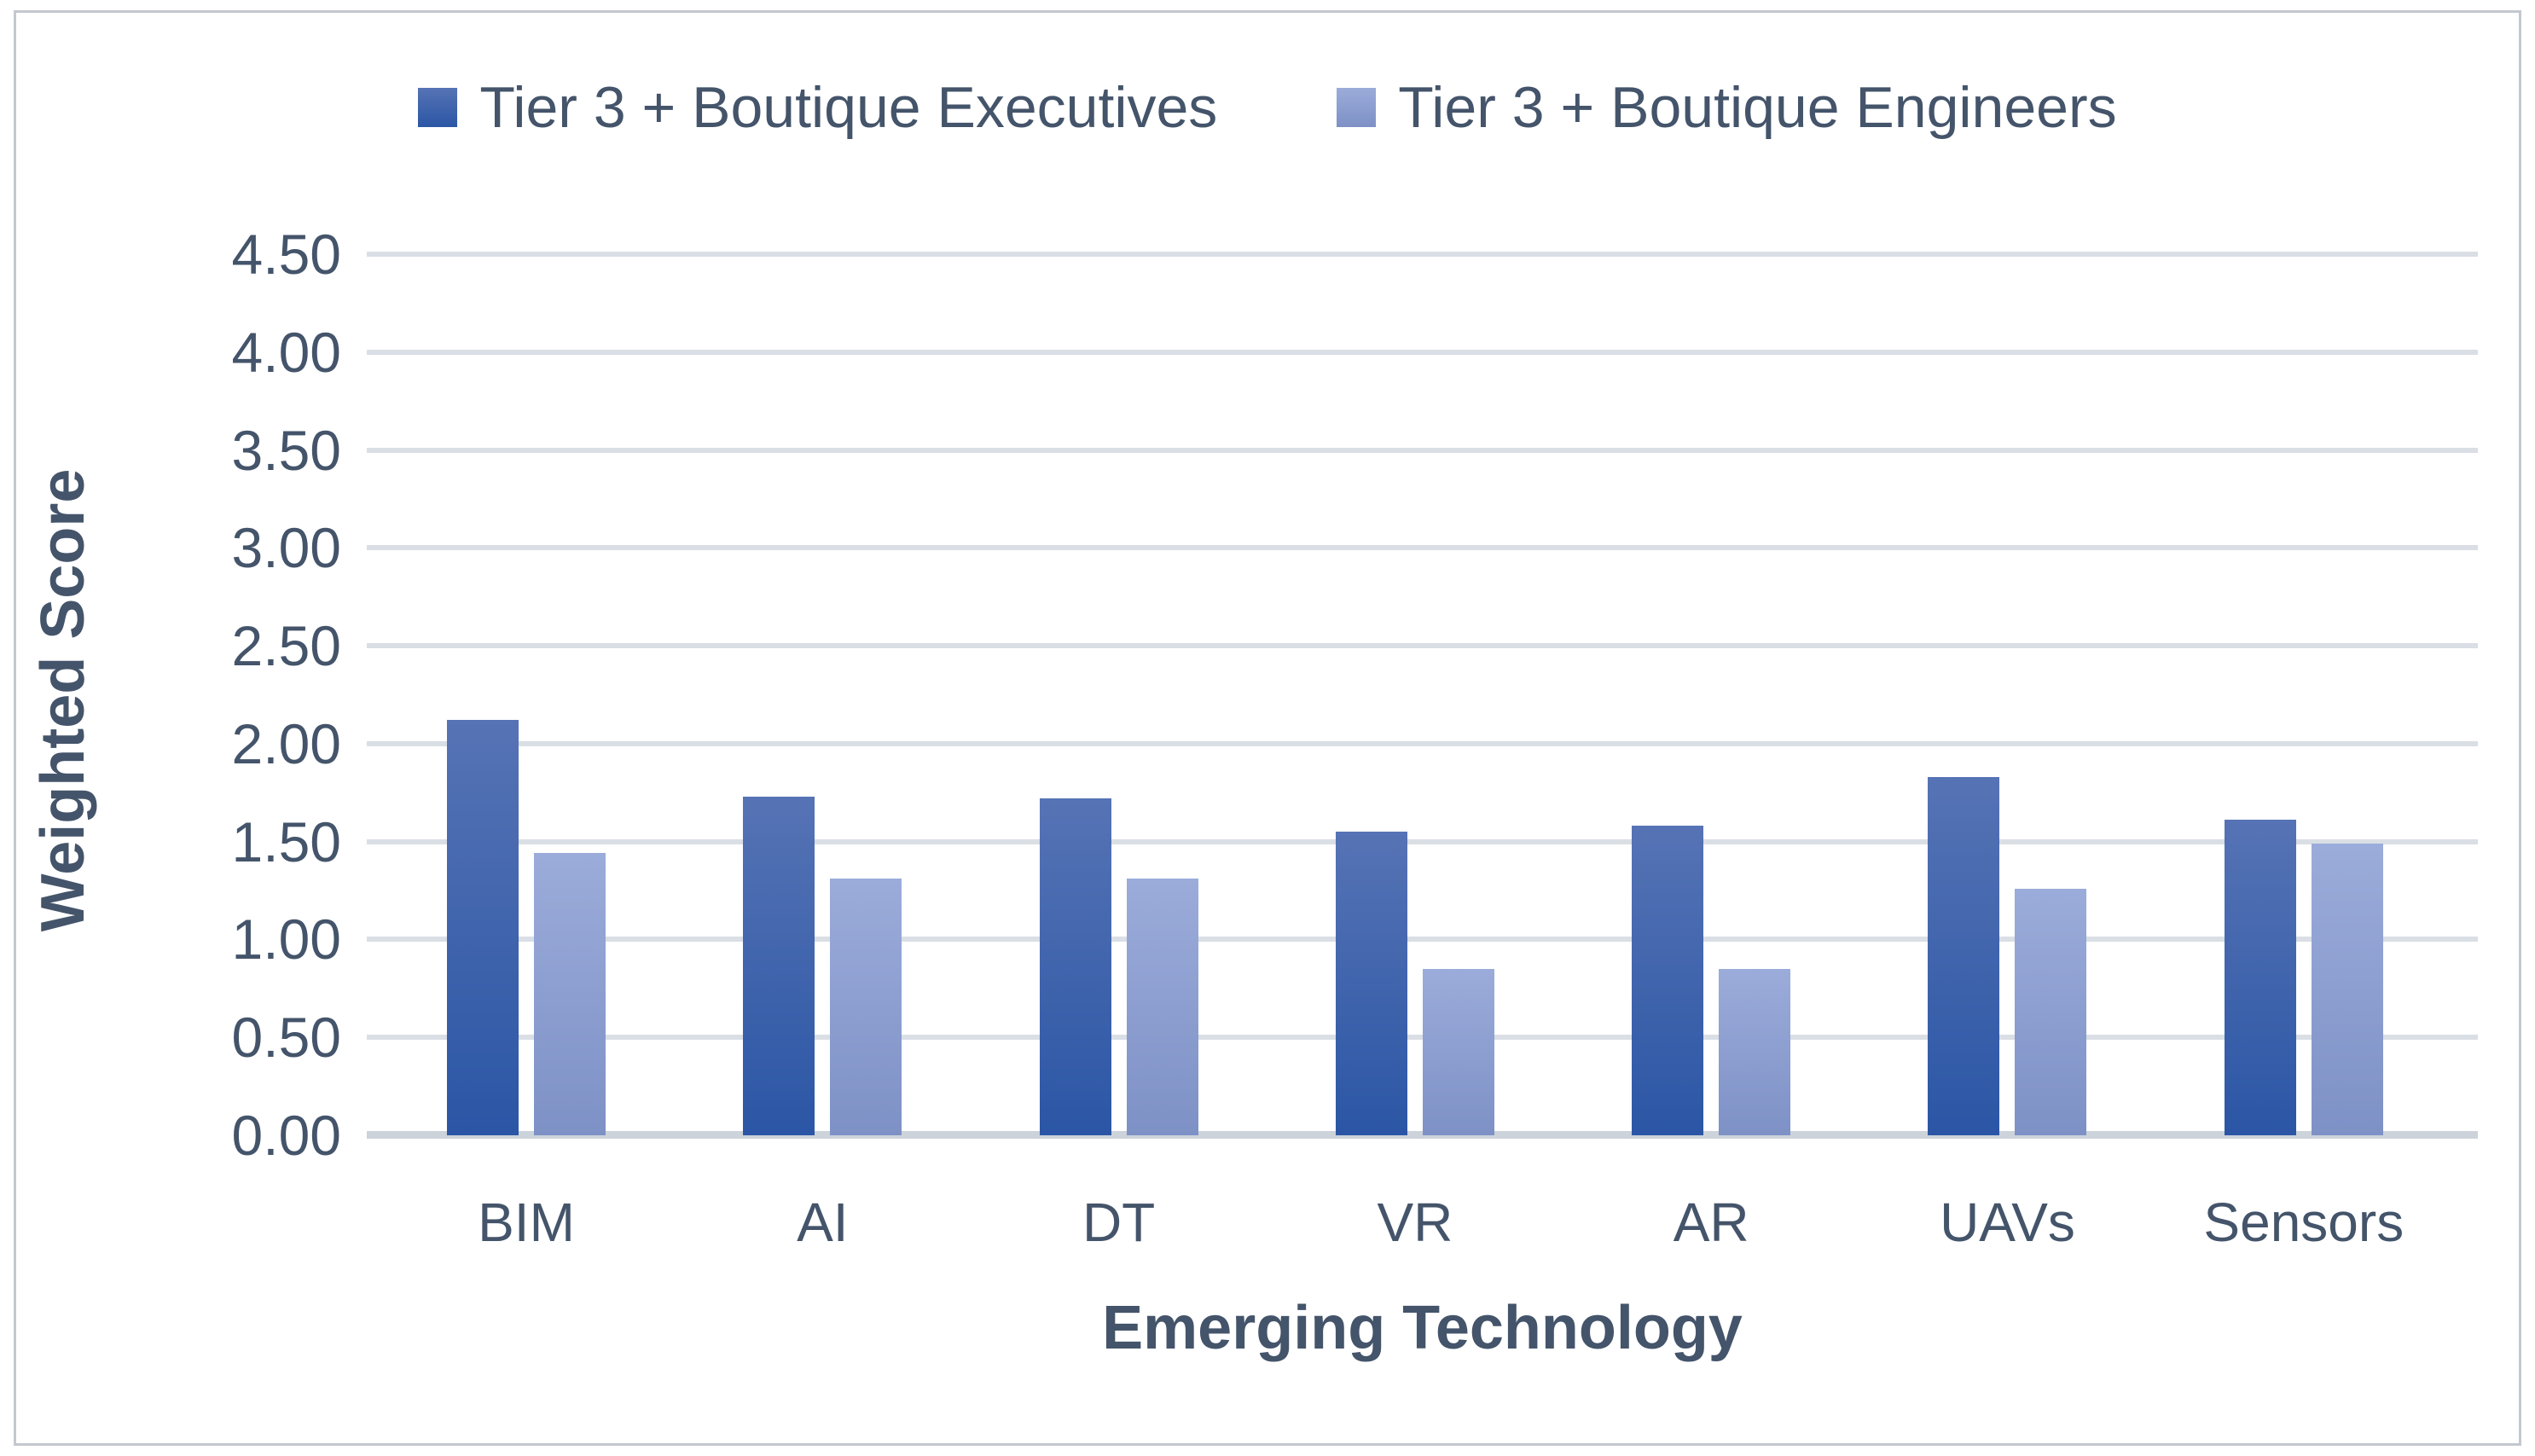 The width and height of the screenshot is (2535, 1456). Describe the element at coordinates (286, 1135) in the screenshot. I see `y-tick-label-0.00: 0.00` at that location.